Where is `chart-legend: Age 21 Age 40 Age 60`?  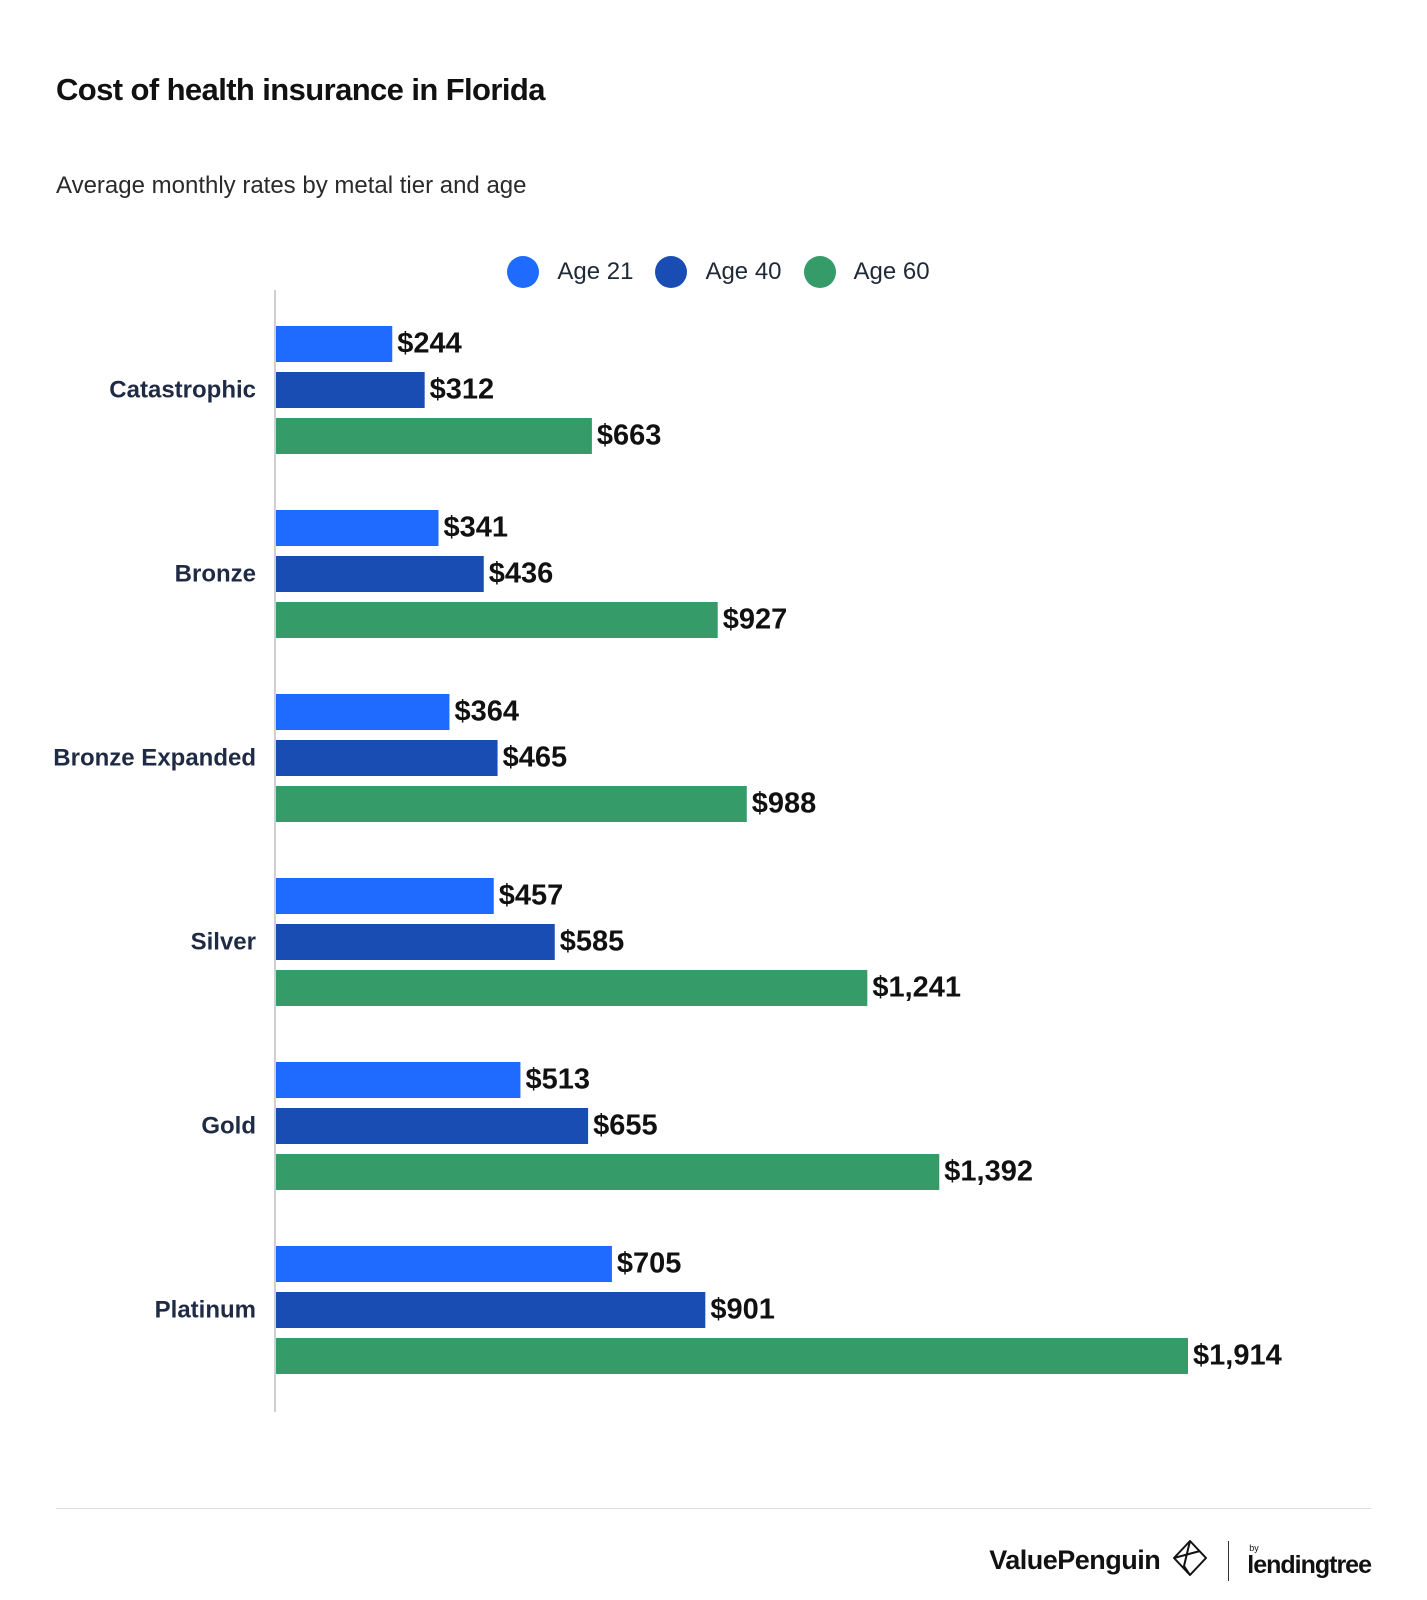
chart-legend: Age 21 Age 40 Age 60 is located at coordinates (713, 272).